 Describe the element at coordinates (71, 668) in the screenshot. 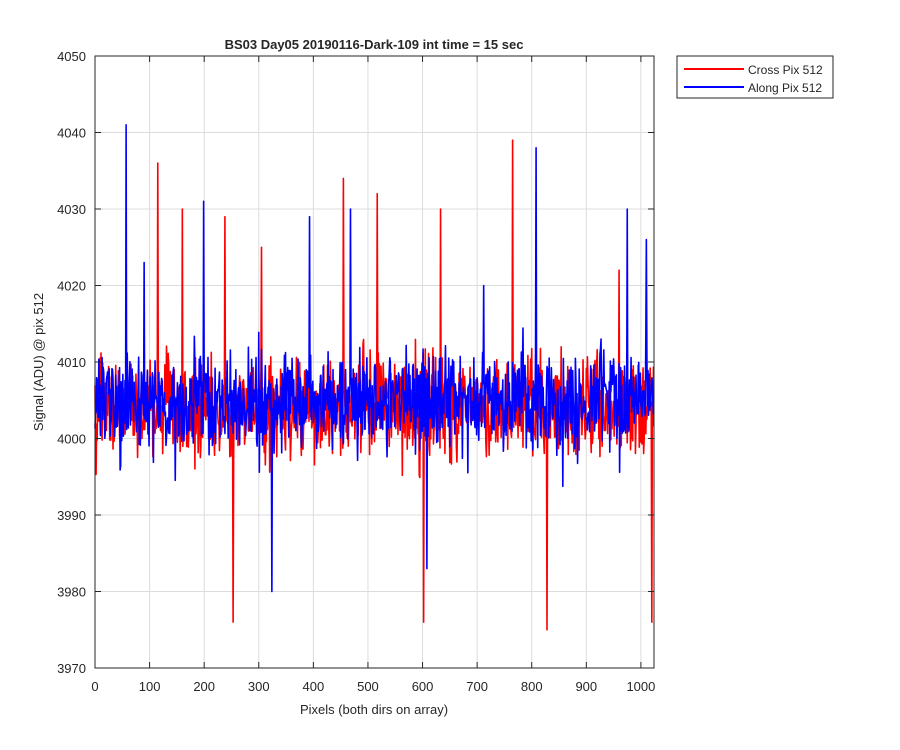

I see `y-tick-label: 3970` at that location.